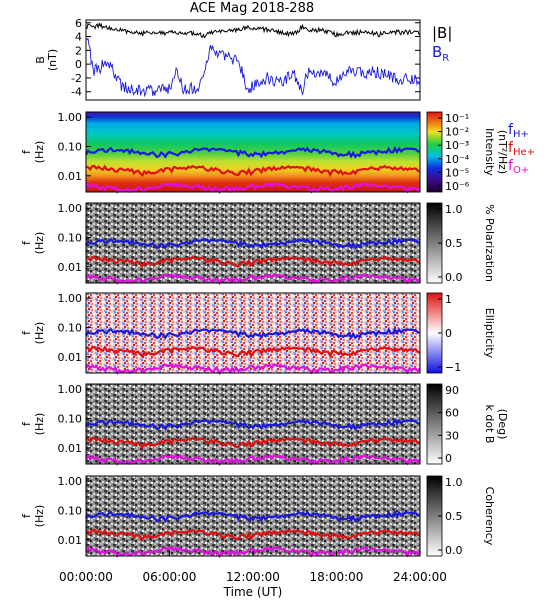 The image size is (550, 600). Describe the element at coordinates (40, 60) in the screenshot. I see `y-axis-label: B` at that location.